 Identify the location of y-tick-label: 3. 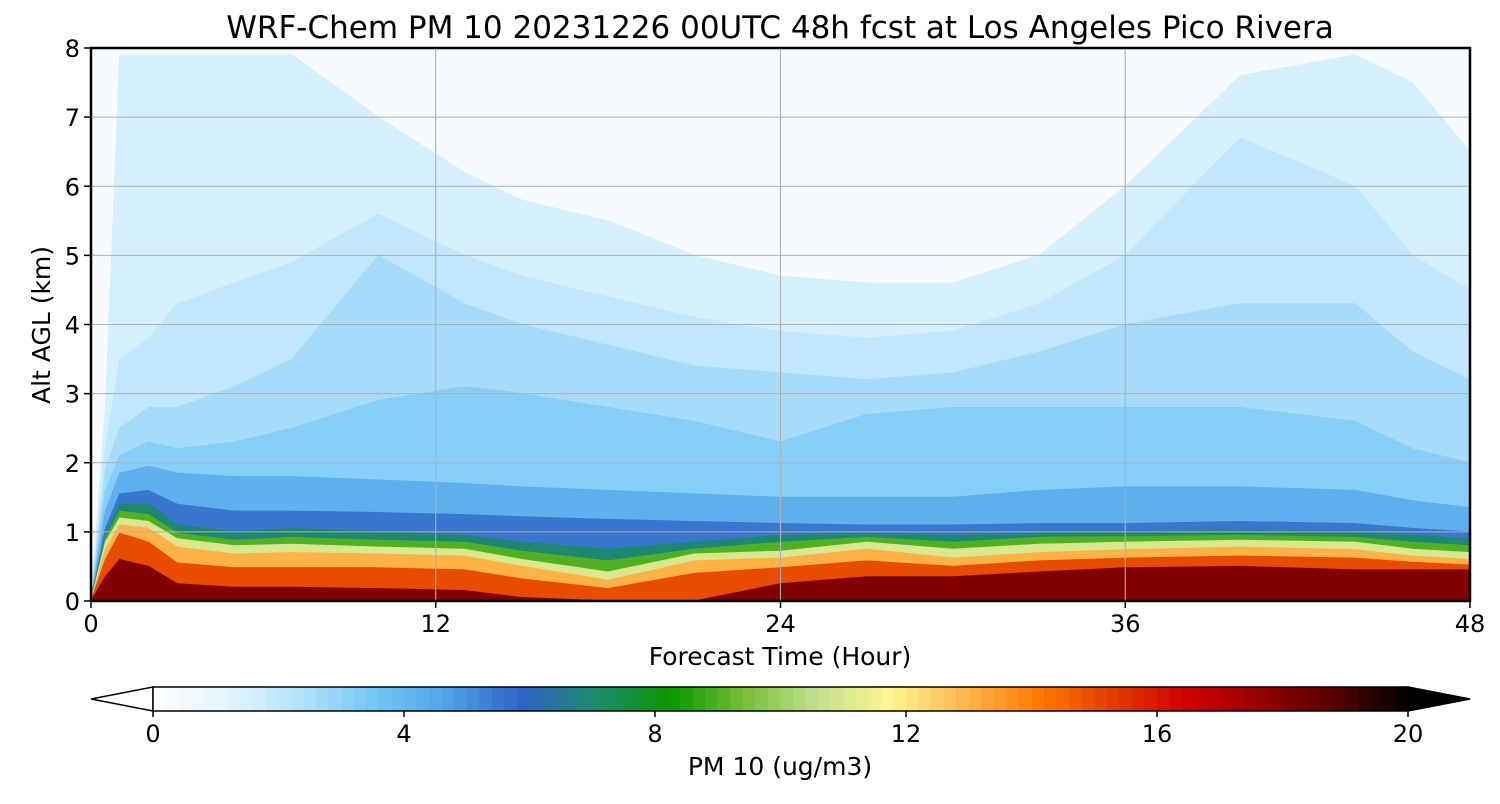
(72, 395).